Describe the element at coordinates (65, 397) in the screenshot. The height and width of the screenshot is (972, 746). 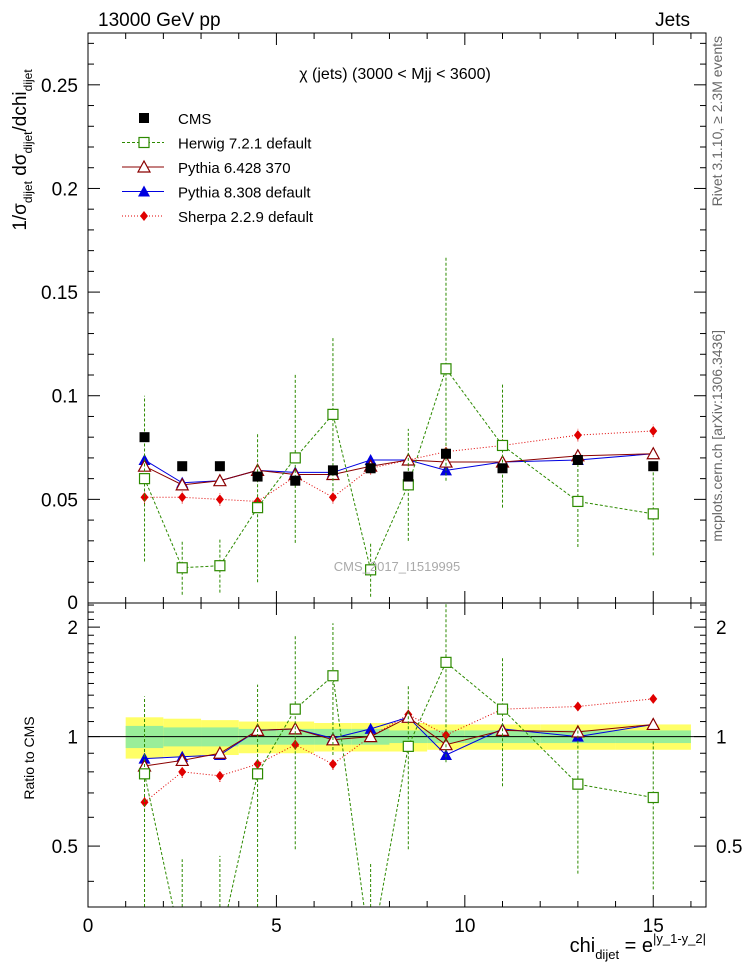
I see `y-tick-label: 0.1` at that location.